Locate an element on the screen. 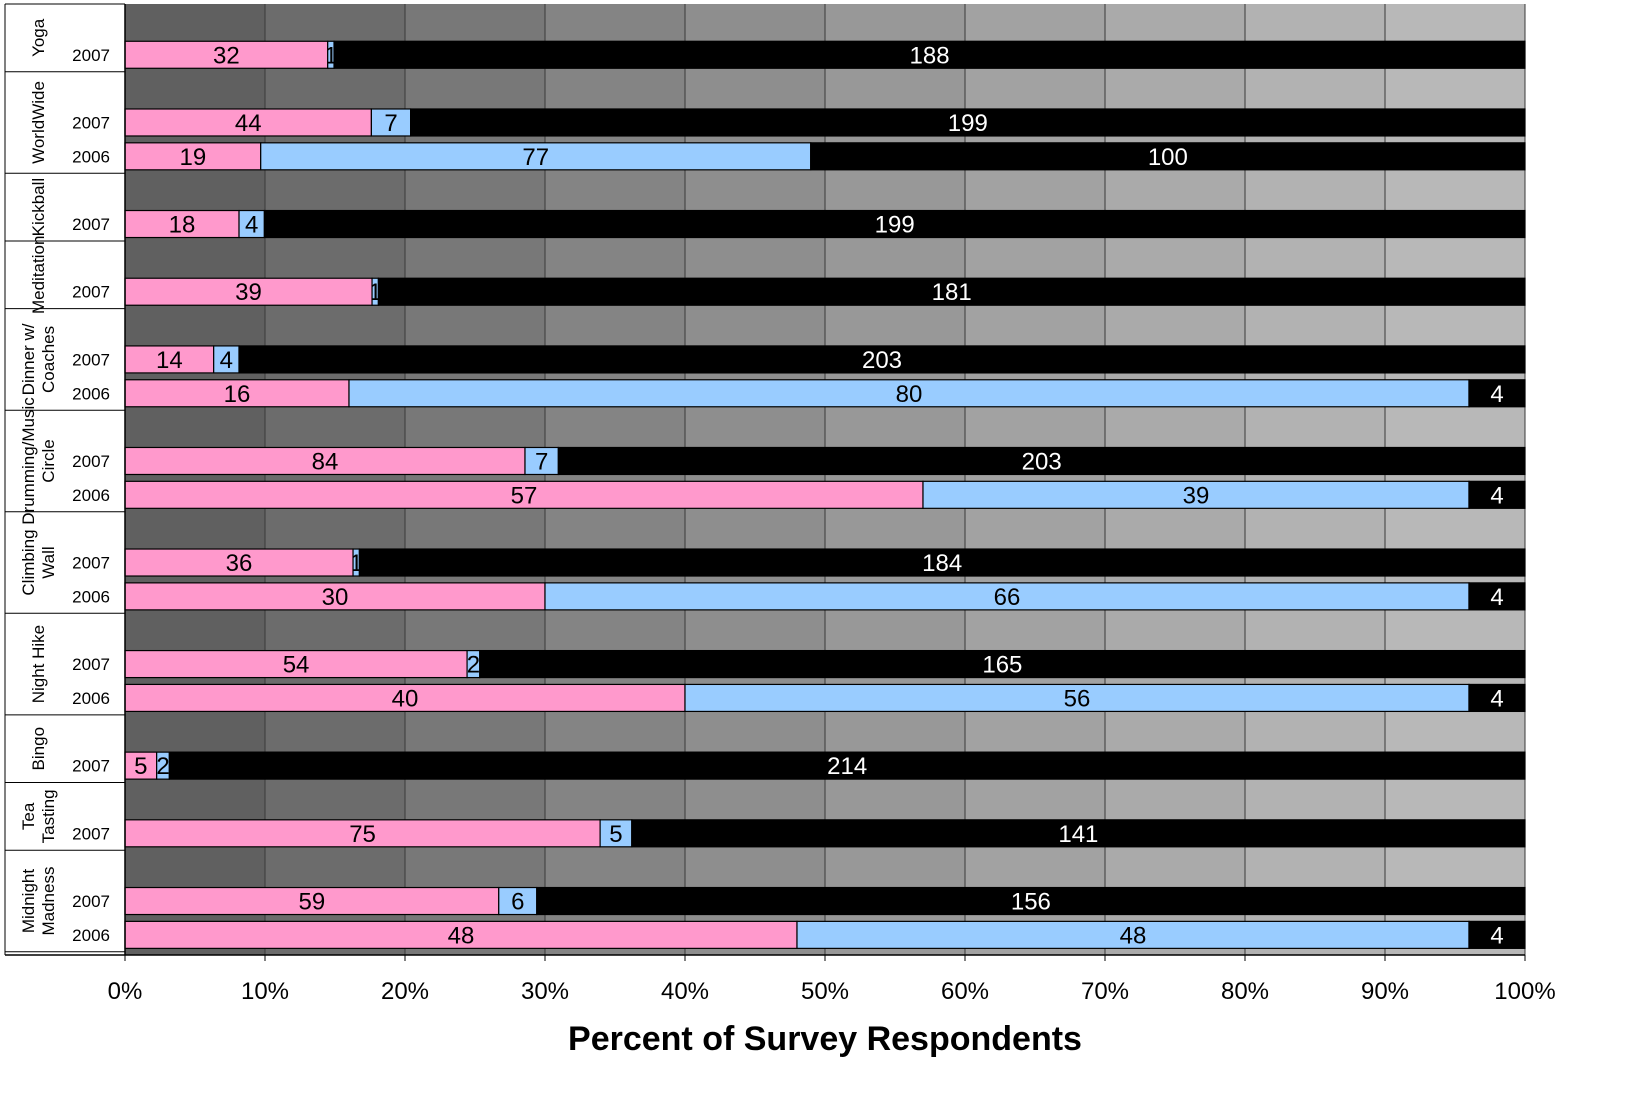 The image size is (1640, 1104). bar-value-label: 199 is located at coordinates (895, 225).